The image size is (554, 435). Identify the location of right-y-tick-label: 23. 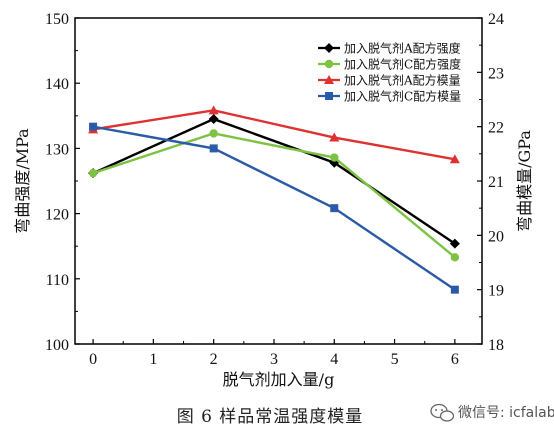
(496, 73).